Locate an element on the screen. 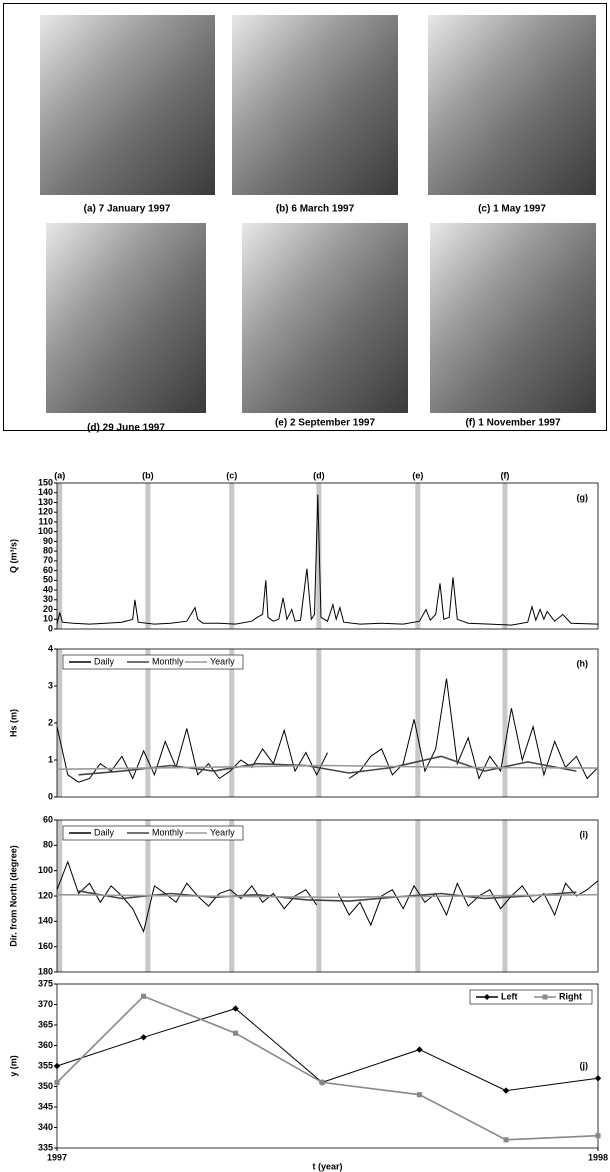 The width and height of the screenshot is (610, 1172). event-label: (f) is located at coordinates (504, 475).